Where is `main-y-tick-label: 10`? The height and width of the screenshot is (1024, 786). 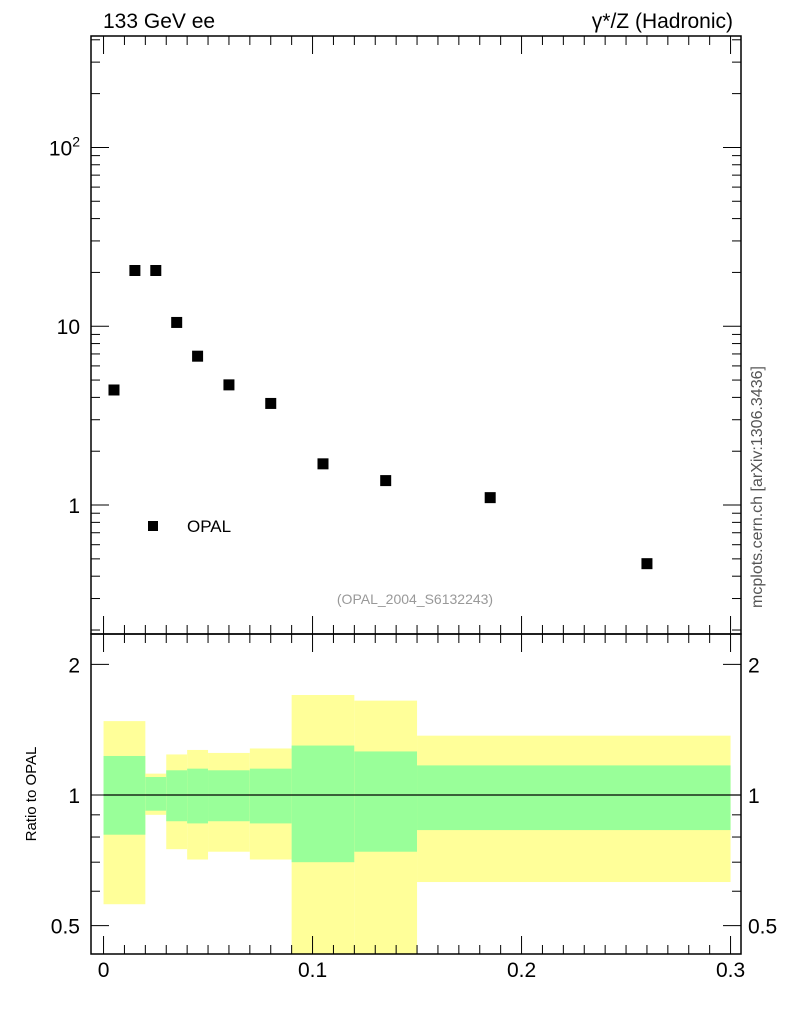
main-y-tick-label: 10 is located at coordinates (68, 327).